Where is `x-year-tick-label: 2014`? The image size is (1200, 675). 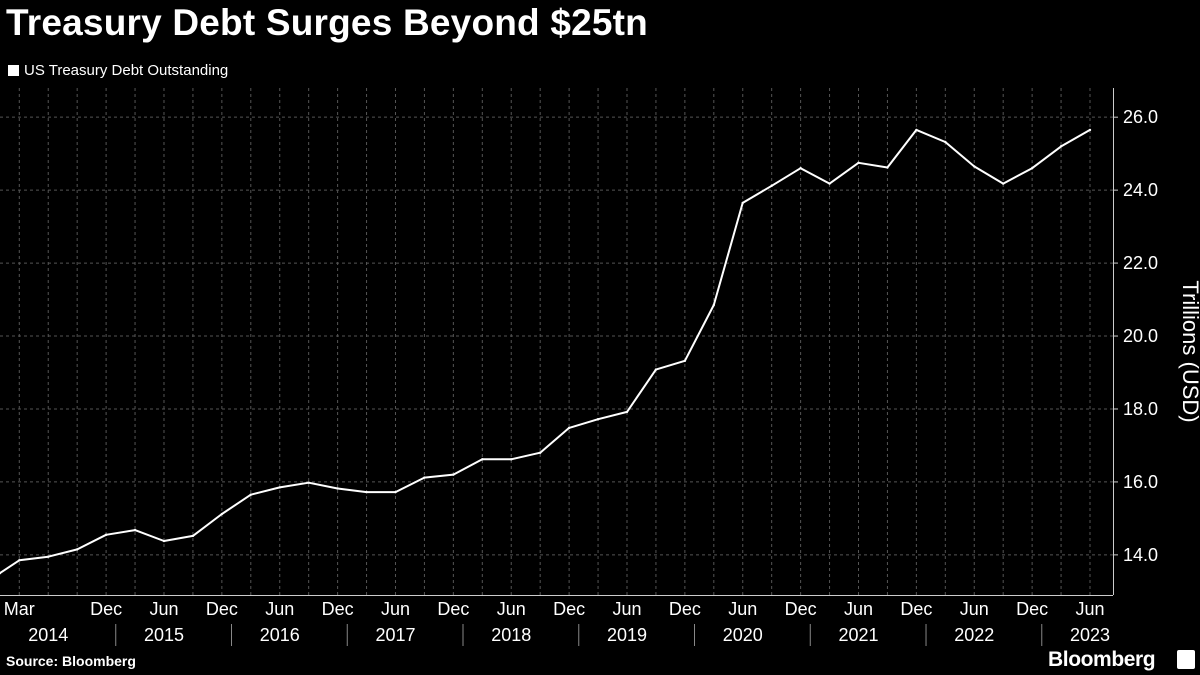 x-year-tick-label: 2014 is located at coordinates (48, 635).